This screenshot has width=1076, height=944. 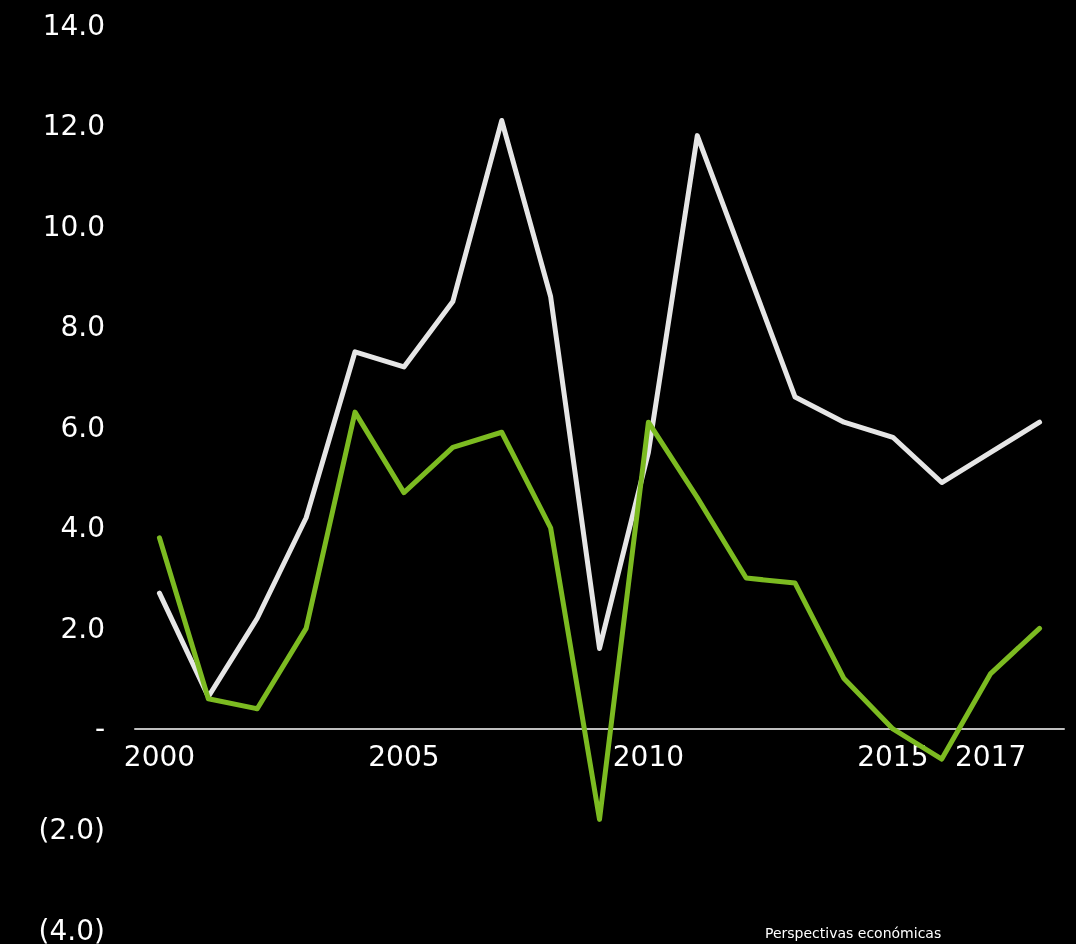 What do you see at coordinates (99, 729) in the screenshot?
I see `y-tick-label: -` at bounding box center [99, 729].